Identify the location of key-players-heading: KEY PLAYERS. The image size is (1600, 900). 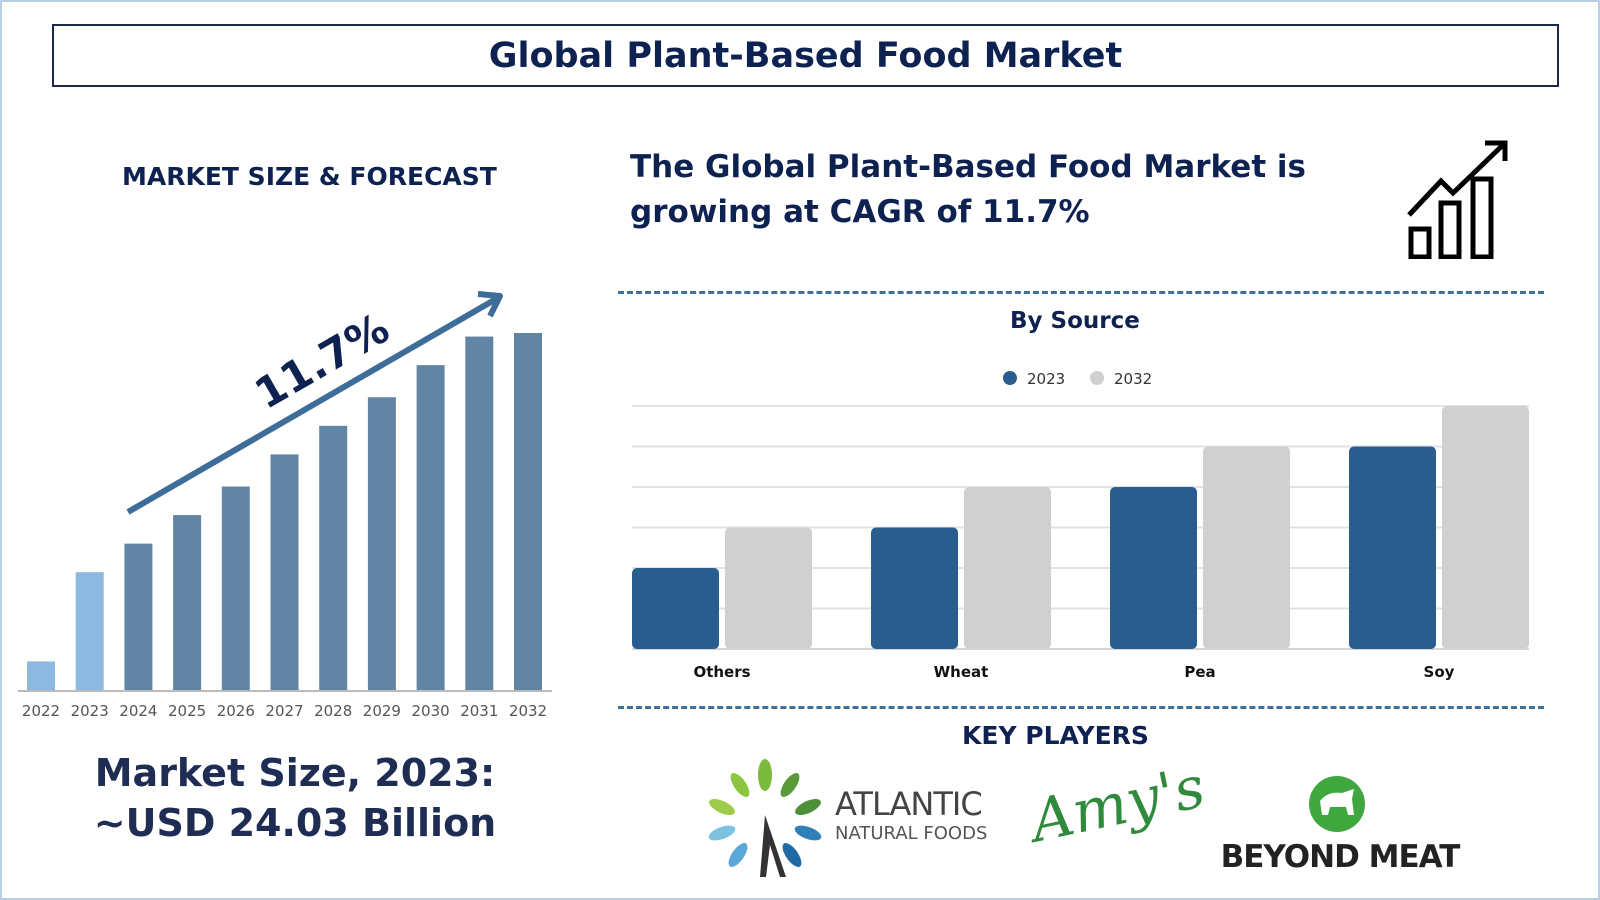
(1055, 735).